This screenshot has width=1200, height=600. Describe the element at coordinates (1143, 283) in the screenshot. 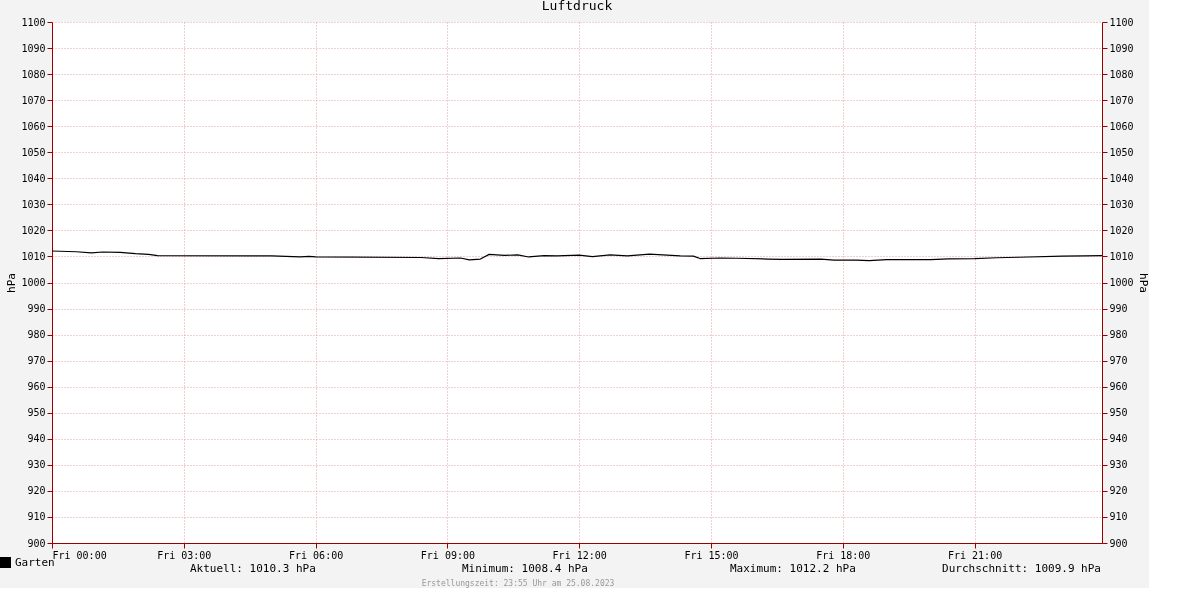

I see `y2-axis-title: hPa` at that location.